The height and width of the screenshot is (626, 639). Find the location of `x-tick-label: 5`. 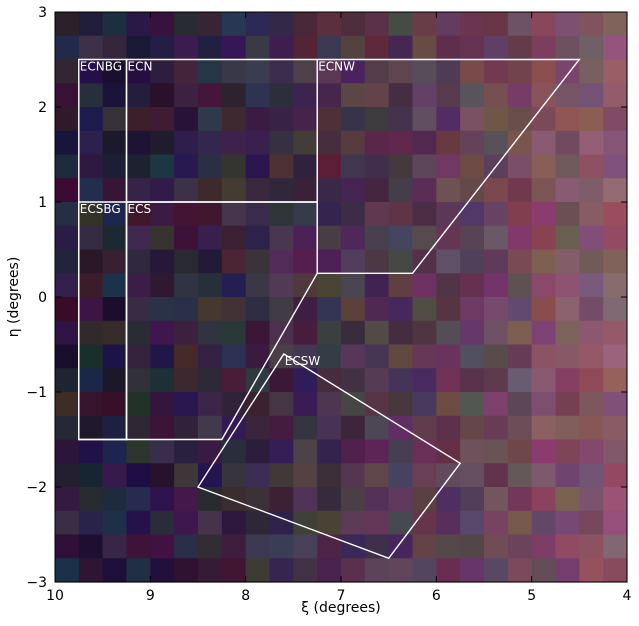

x-tick-label: 5 is located at coordinates (531, 596).